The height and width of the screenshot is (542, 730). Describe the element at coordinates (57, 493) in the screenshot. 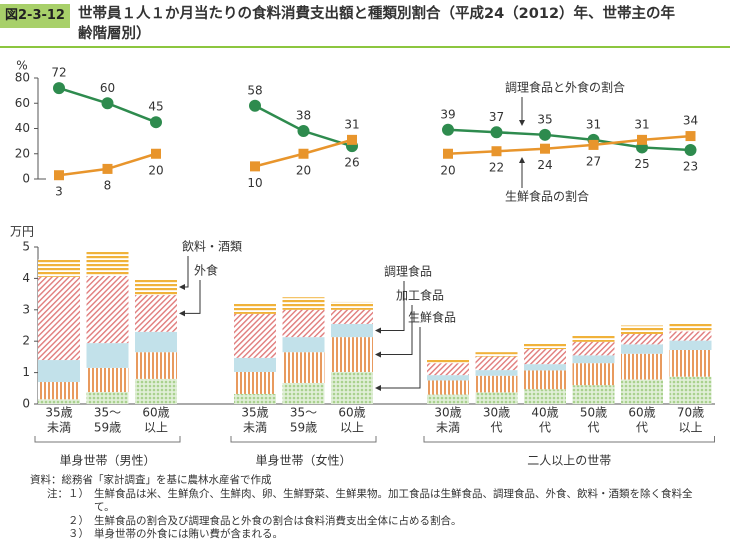

I see `note-label: 注：` at that location.